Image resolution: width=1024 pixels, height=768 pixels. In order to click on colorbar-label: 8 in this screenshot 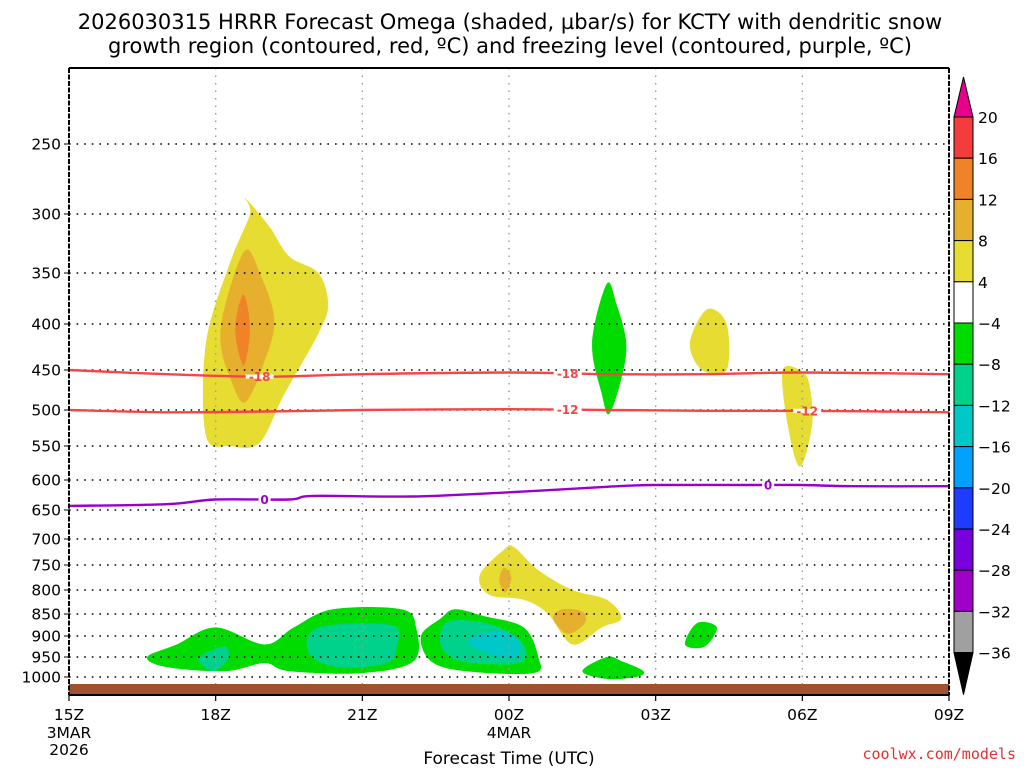, I will do `click(983, 242)`.